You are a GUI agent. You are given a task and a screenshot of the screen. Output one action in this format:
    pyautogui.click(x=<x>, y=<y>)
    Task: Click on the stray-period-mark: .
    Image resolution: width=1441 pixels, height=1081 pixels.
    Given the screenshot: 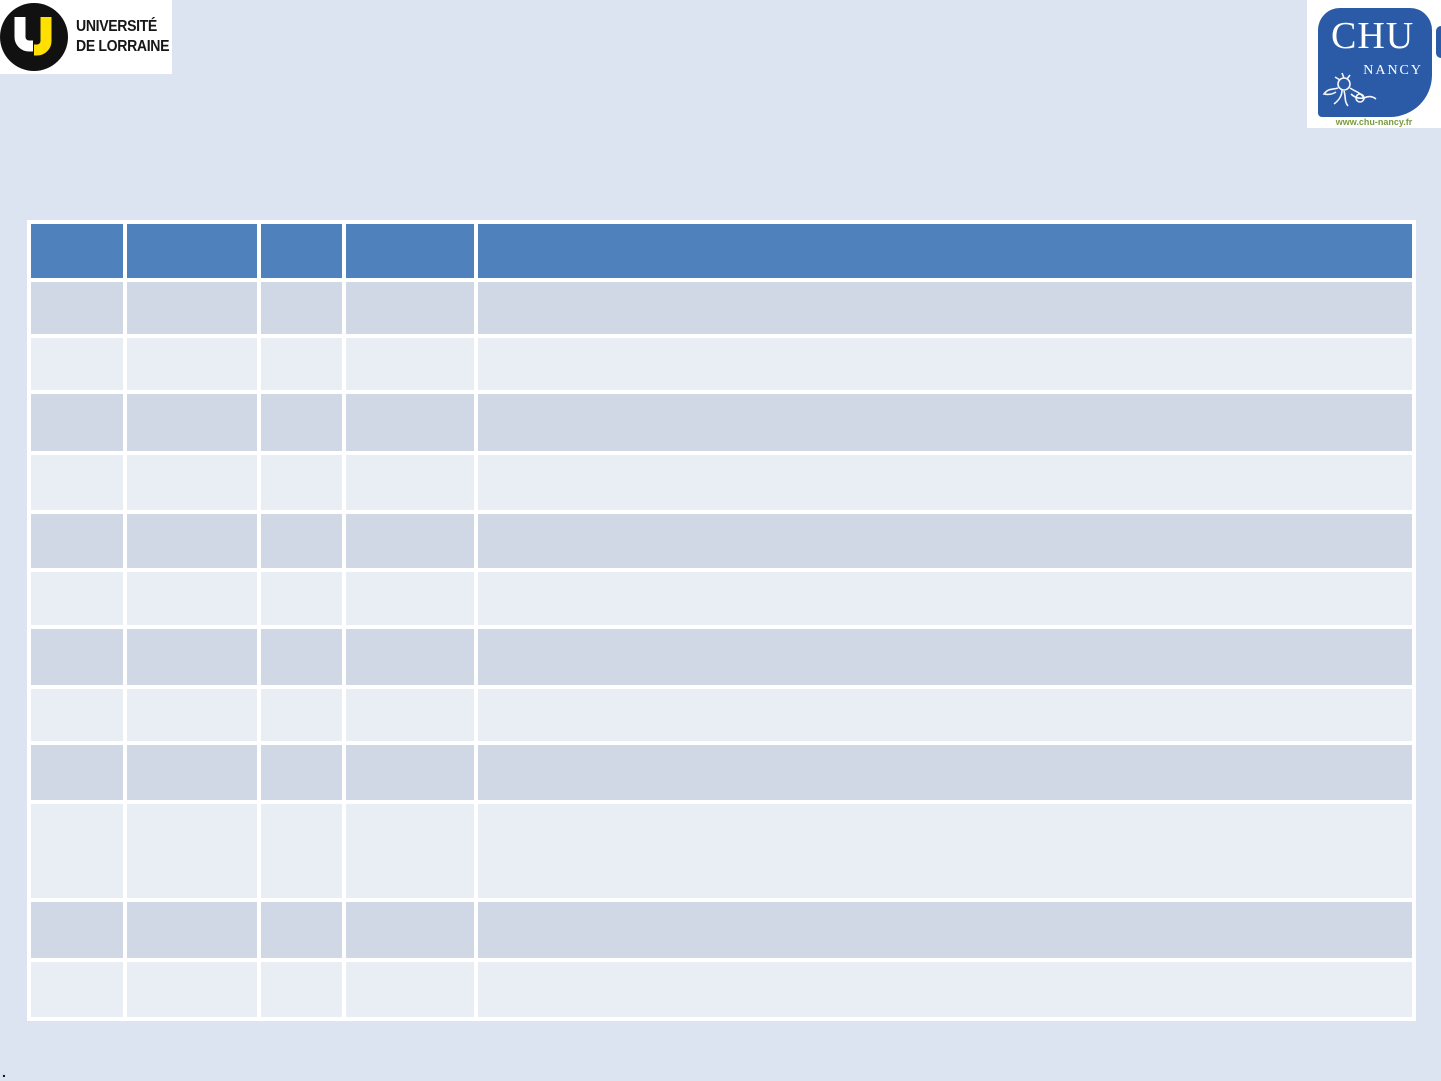 What is the action you would take?
    pyautogui.click(x=4, y=1072)
    